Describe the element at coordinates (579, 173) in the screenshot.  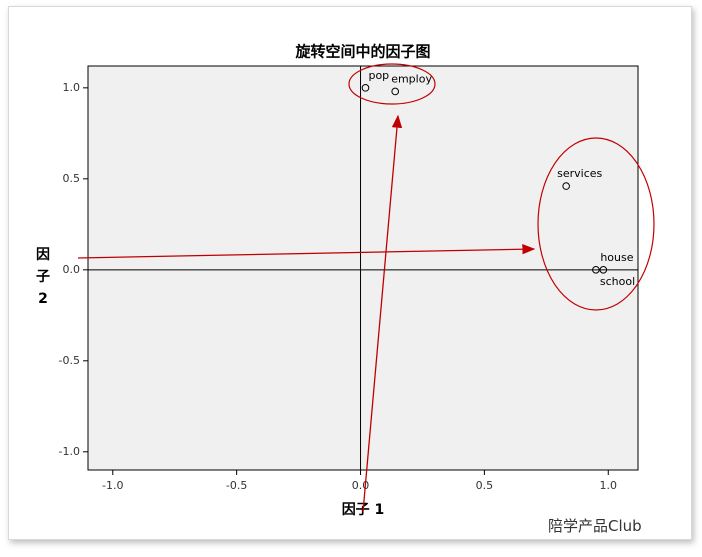
I see `point-label: services` at that location.